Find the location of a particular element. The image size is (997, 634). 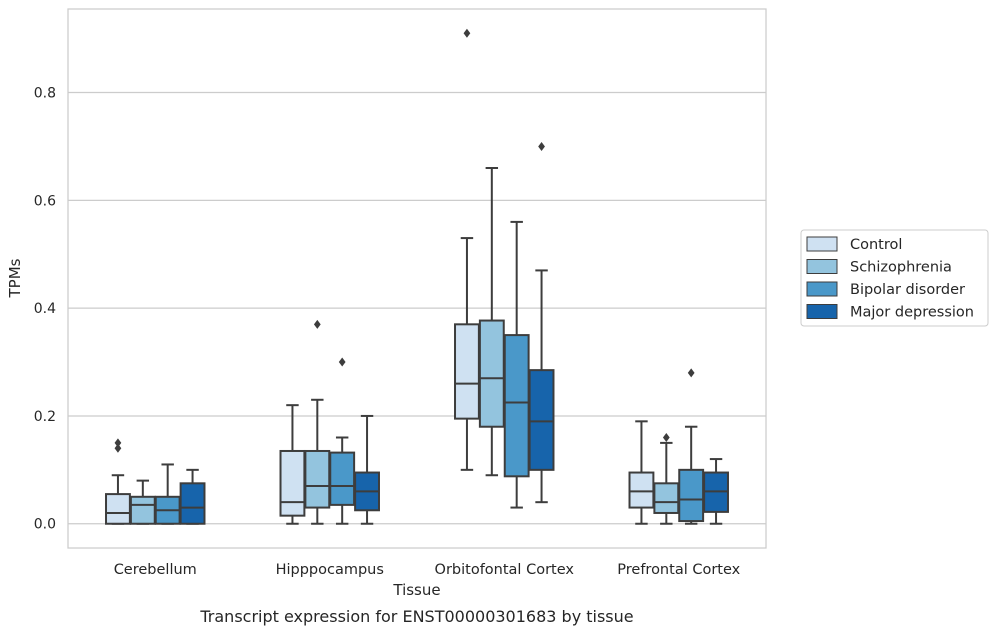

x-axis-label: Tissue is located at coordinates (416, 590).